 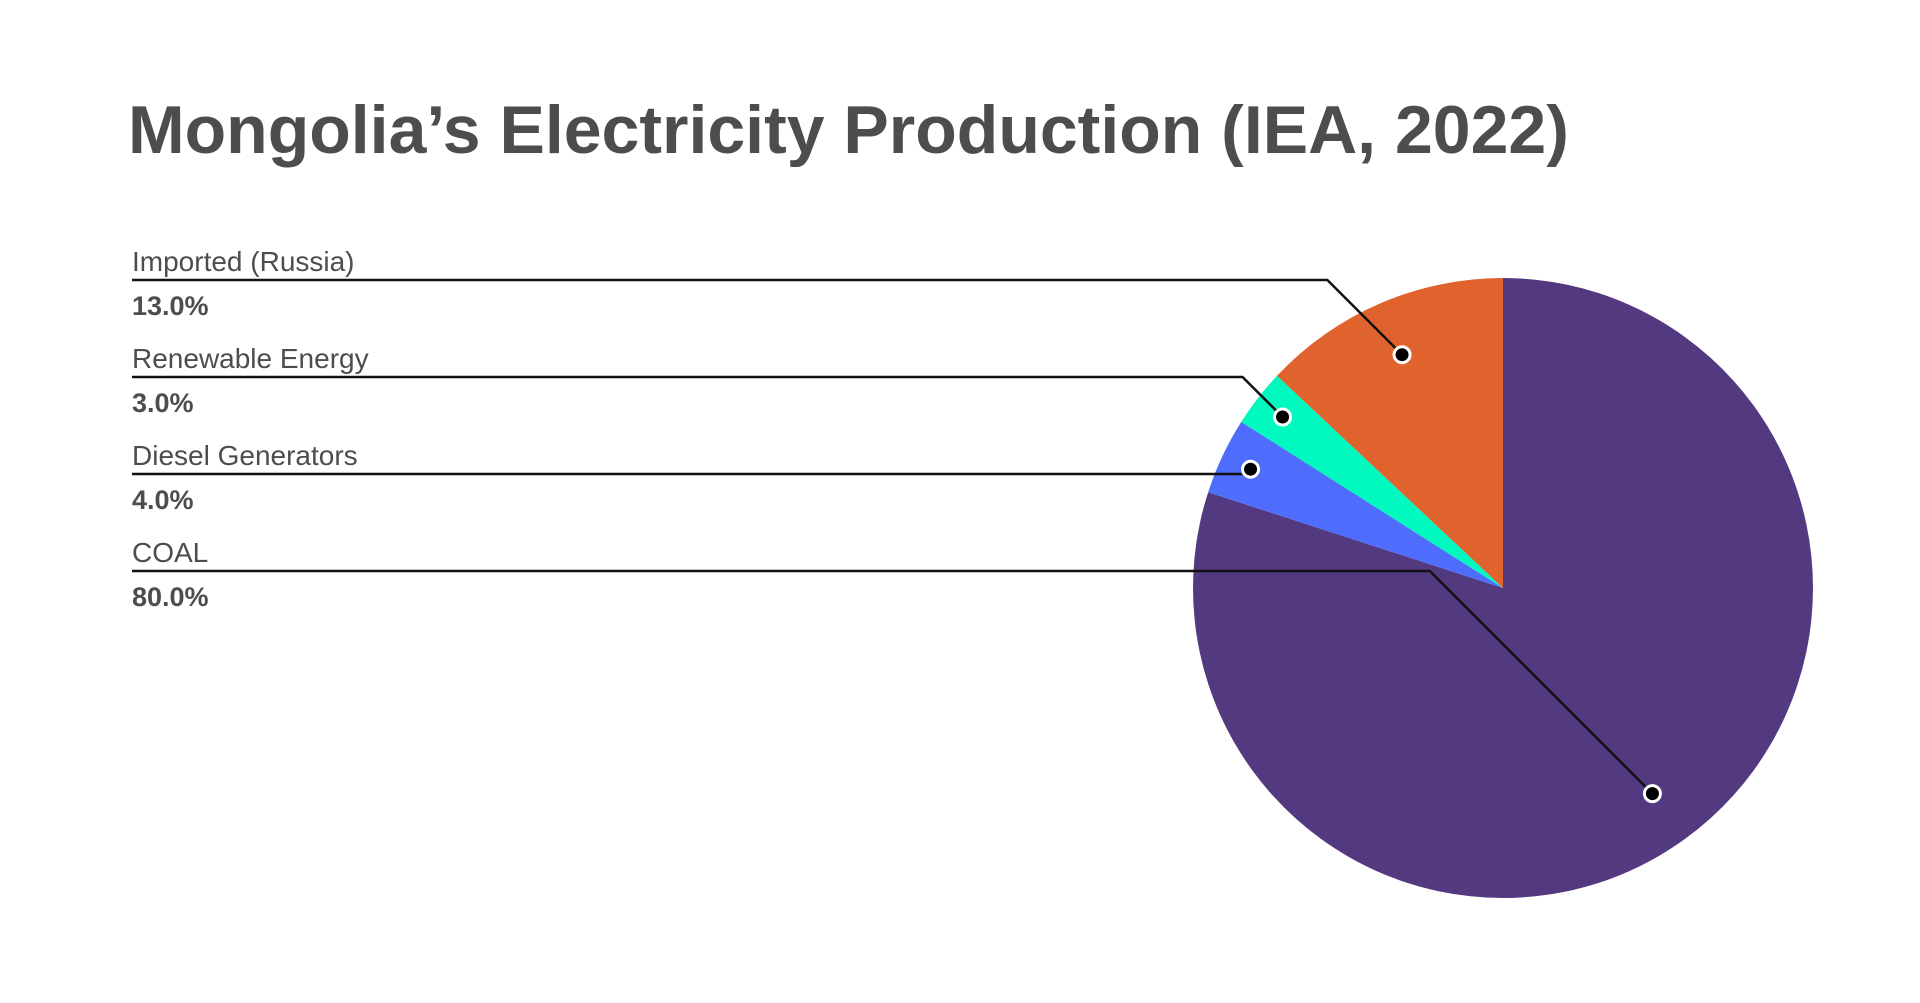 I want to click on leader-line-imported-russia, so click(x=767, y=317).